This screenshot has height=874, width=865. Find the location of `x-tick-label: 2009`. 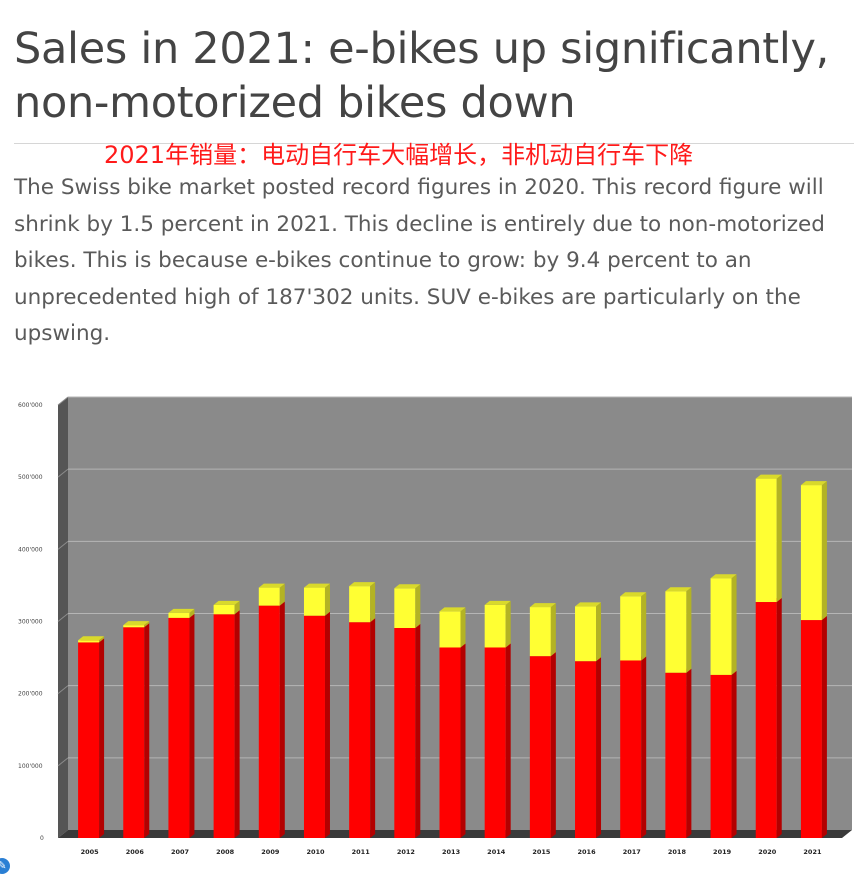

x-tick-label: 2009 is located at coordinates (270, 852).